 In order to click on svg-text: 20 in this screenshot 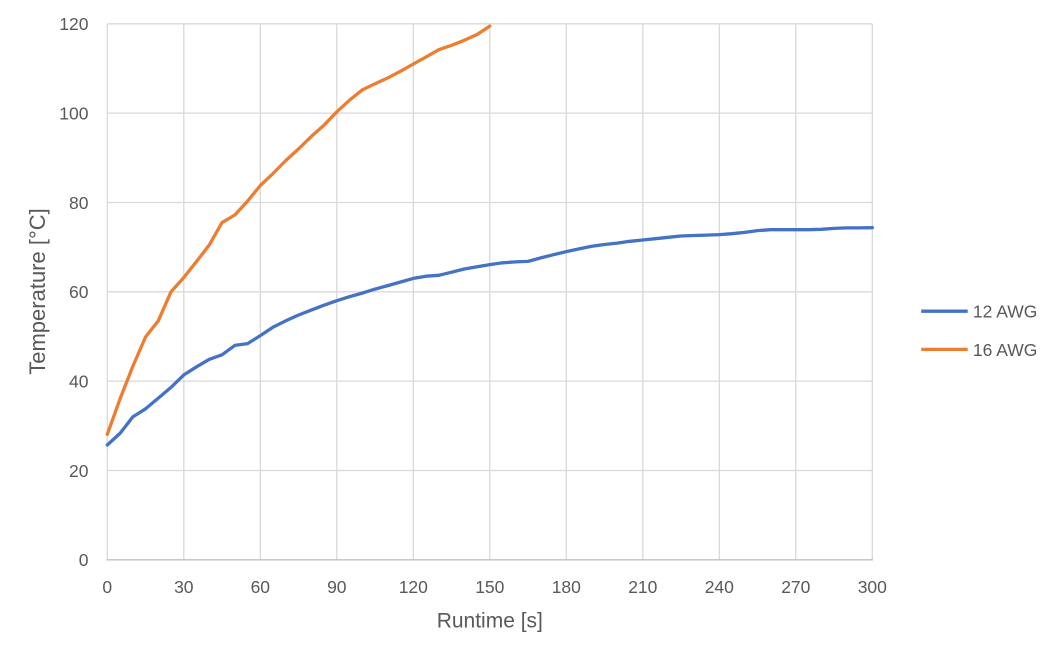, I will do `click(79, 471)`.